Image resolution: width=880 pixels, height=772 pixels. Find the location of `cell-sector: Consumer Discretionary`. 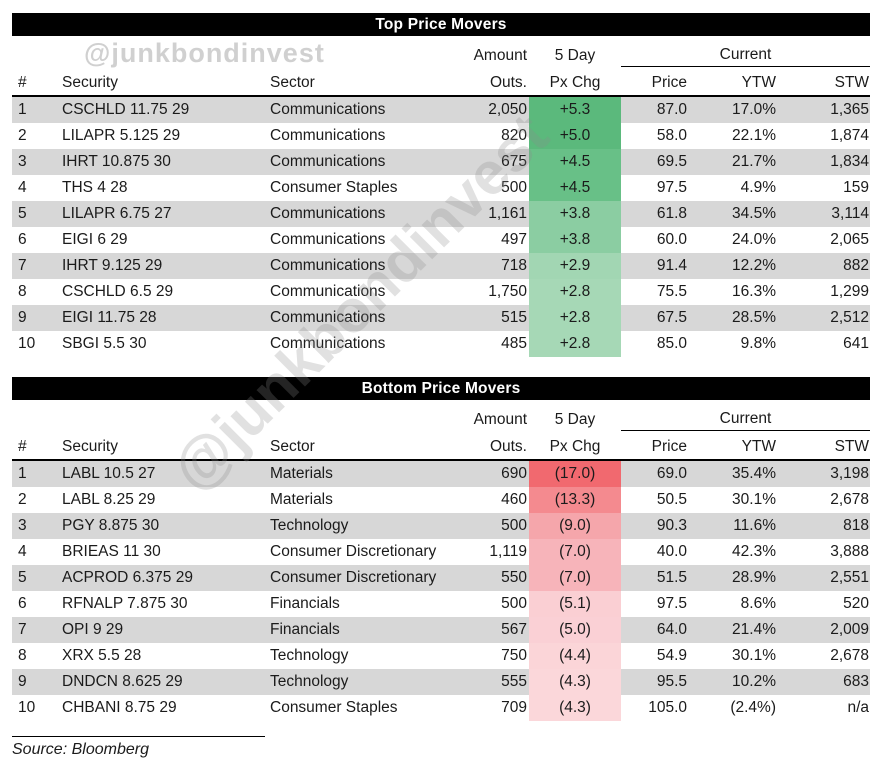

cell-sector: Consumer Discretionary is located at coordinates (364, 578).